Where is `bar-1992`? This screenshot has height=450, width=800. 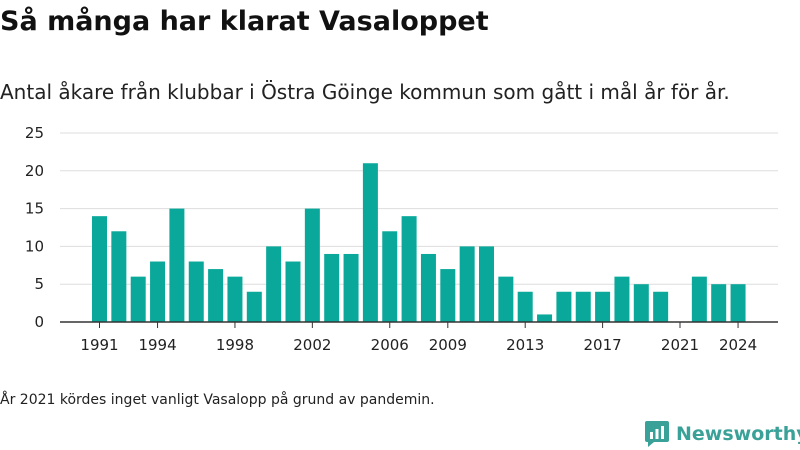 bar-1992 is located at coordinates (119, 276).